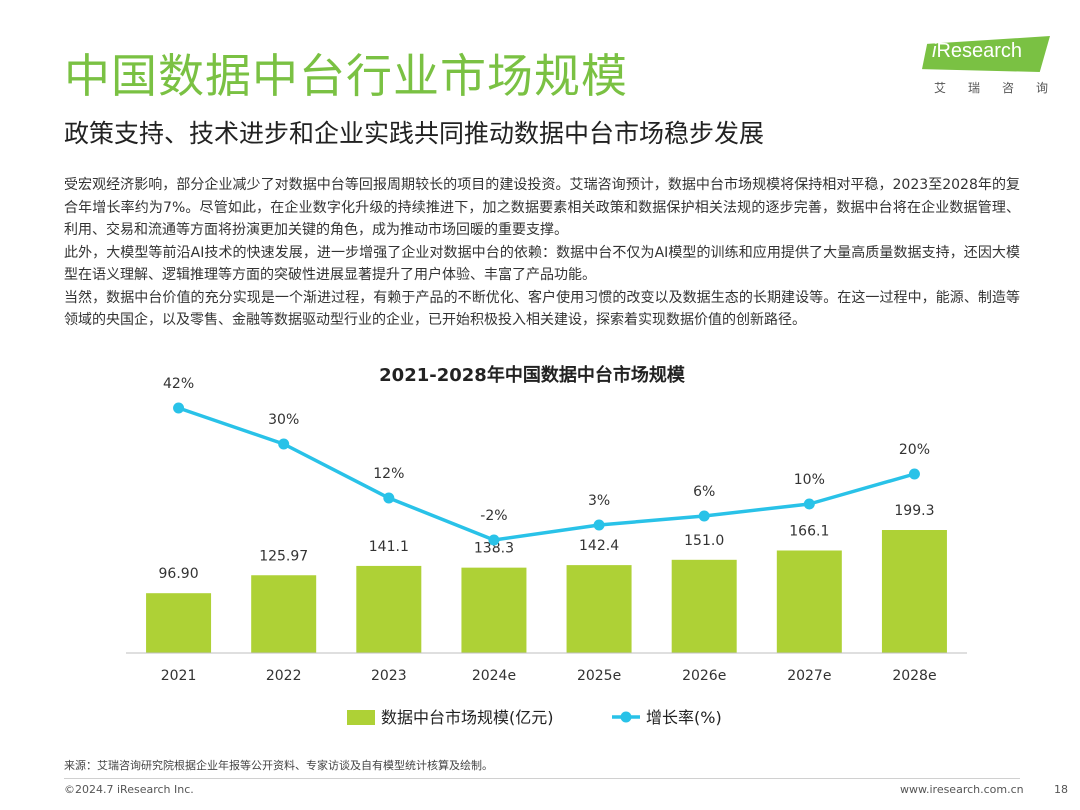  I want to click on page-title: 中国数据中台行业市场规模, so click(346, 76).